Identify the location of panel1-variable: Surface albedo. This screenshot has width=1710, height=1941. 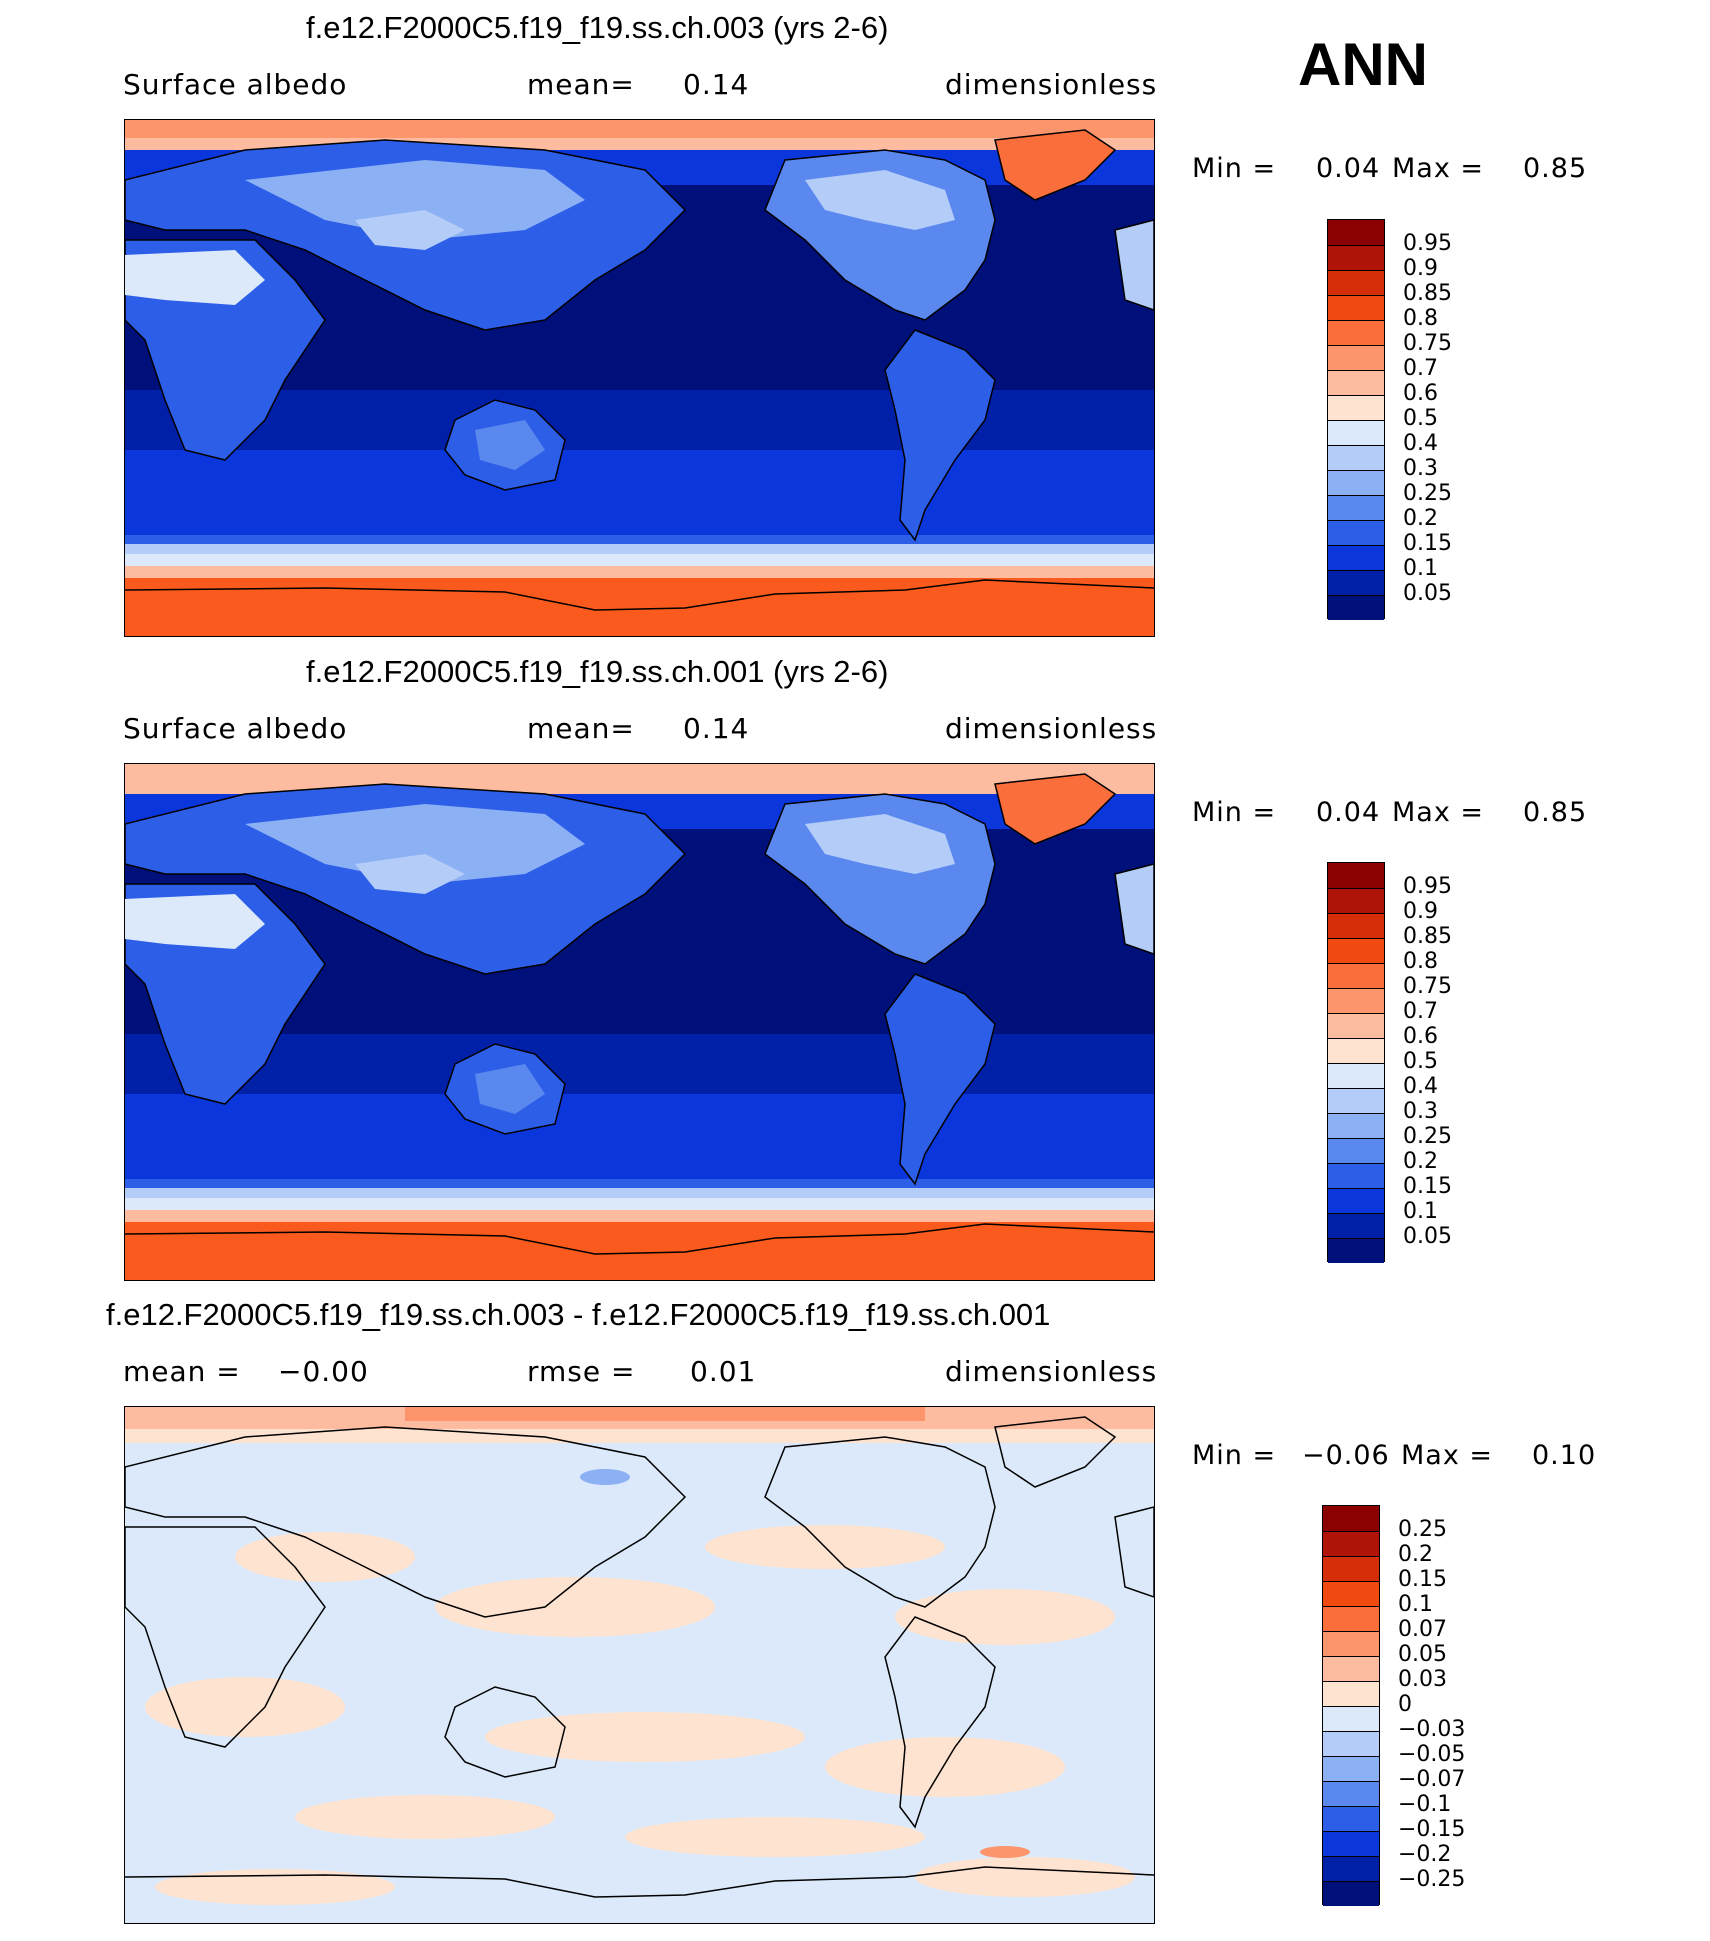
(235, 84).